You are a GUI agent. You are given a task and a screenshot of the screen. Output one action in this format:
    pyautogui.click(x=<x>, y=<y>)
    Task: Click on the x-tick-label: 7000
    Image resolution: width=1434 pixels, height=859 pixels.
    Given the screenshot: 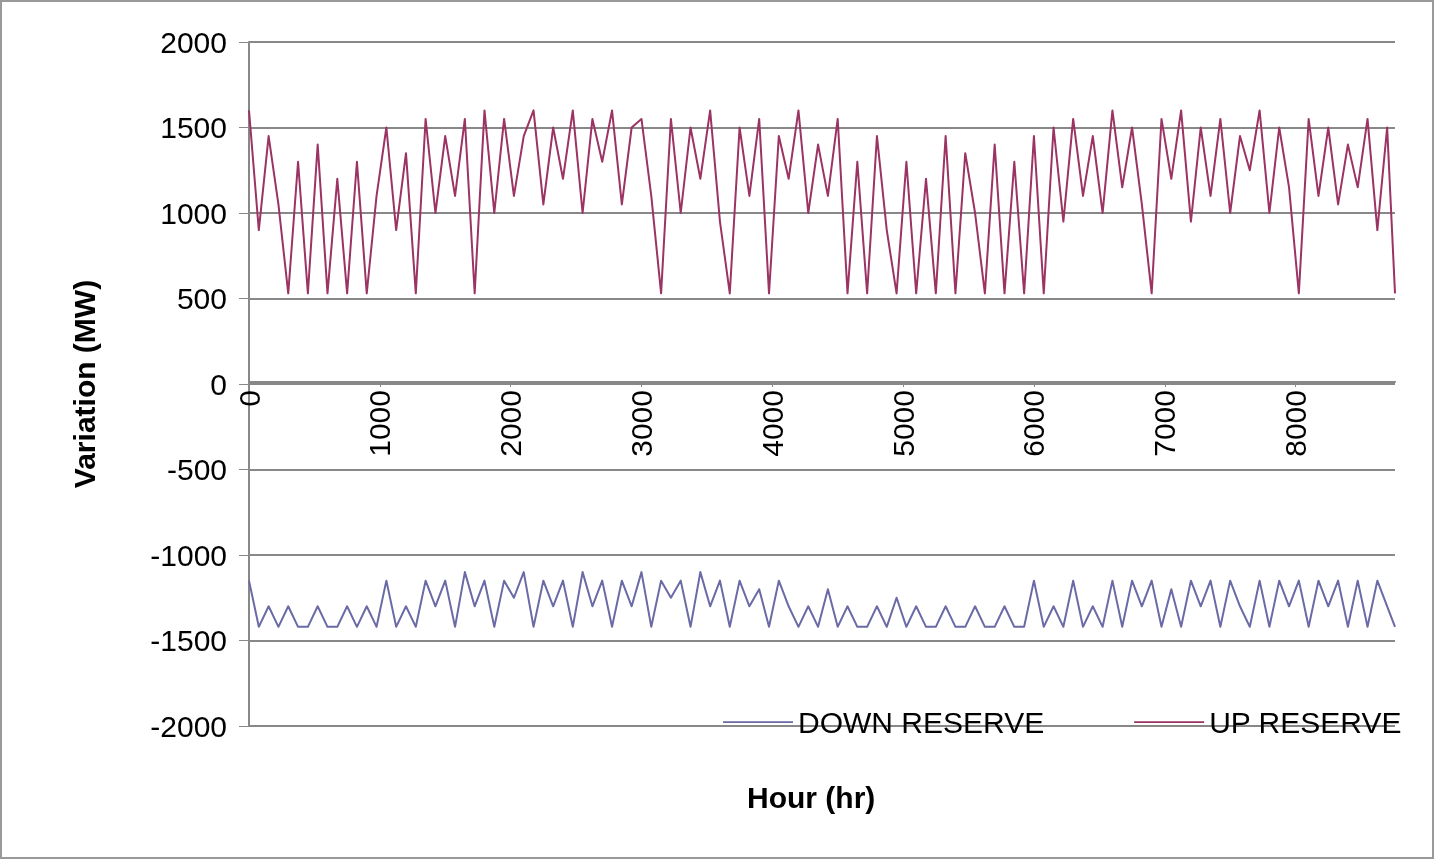 What is the action you would take?
    pyautogui.click(x=1165, y=423)
    